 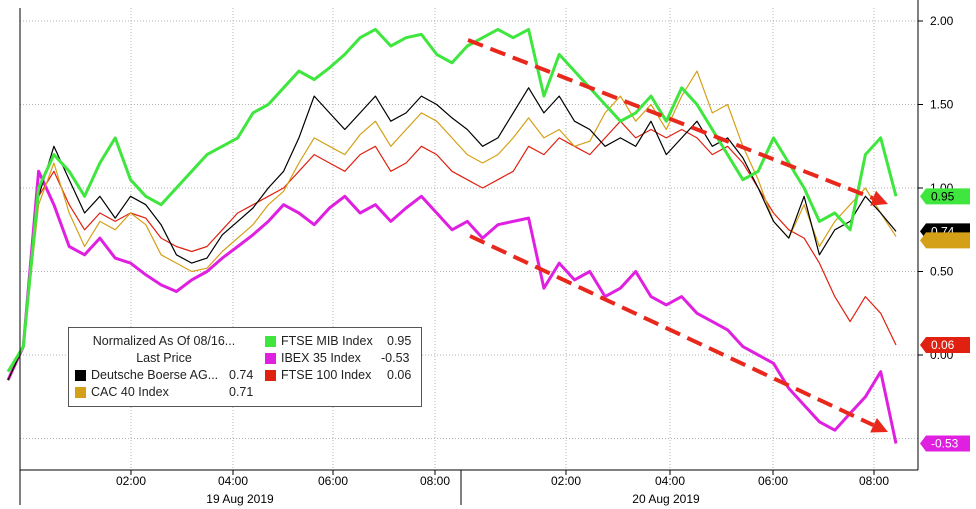 I want to click on value-tag-text: -0.53, so click(x=945, y=444).